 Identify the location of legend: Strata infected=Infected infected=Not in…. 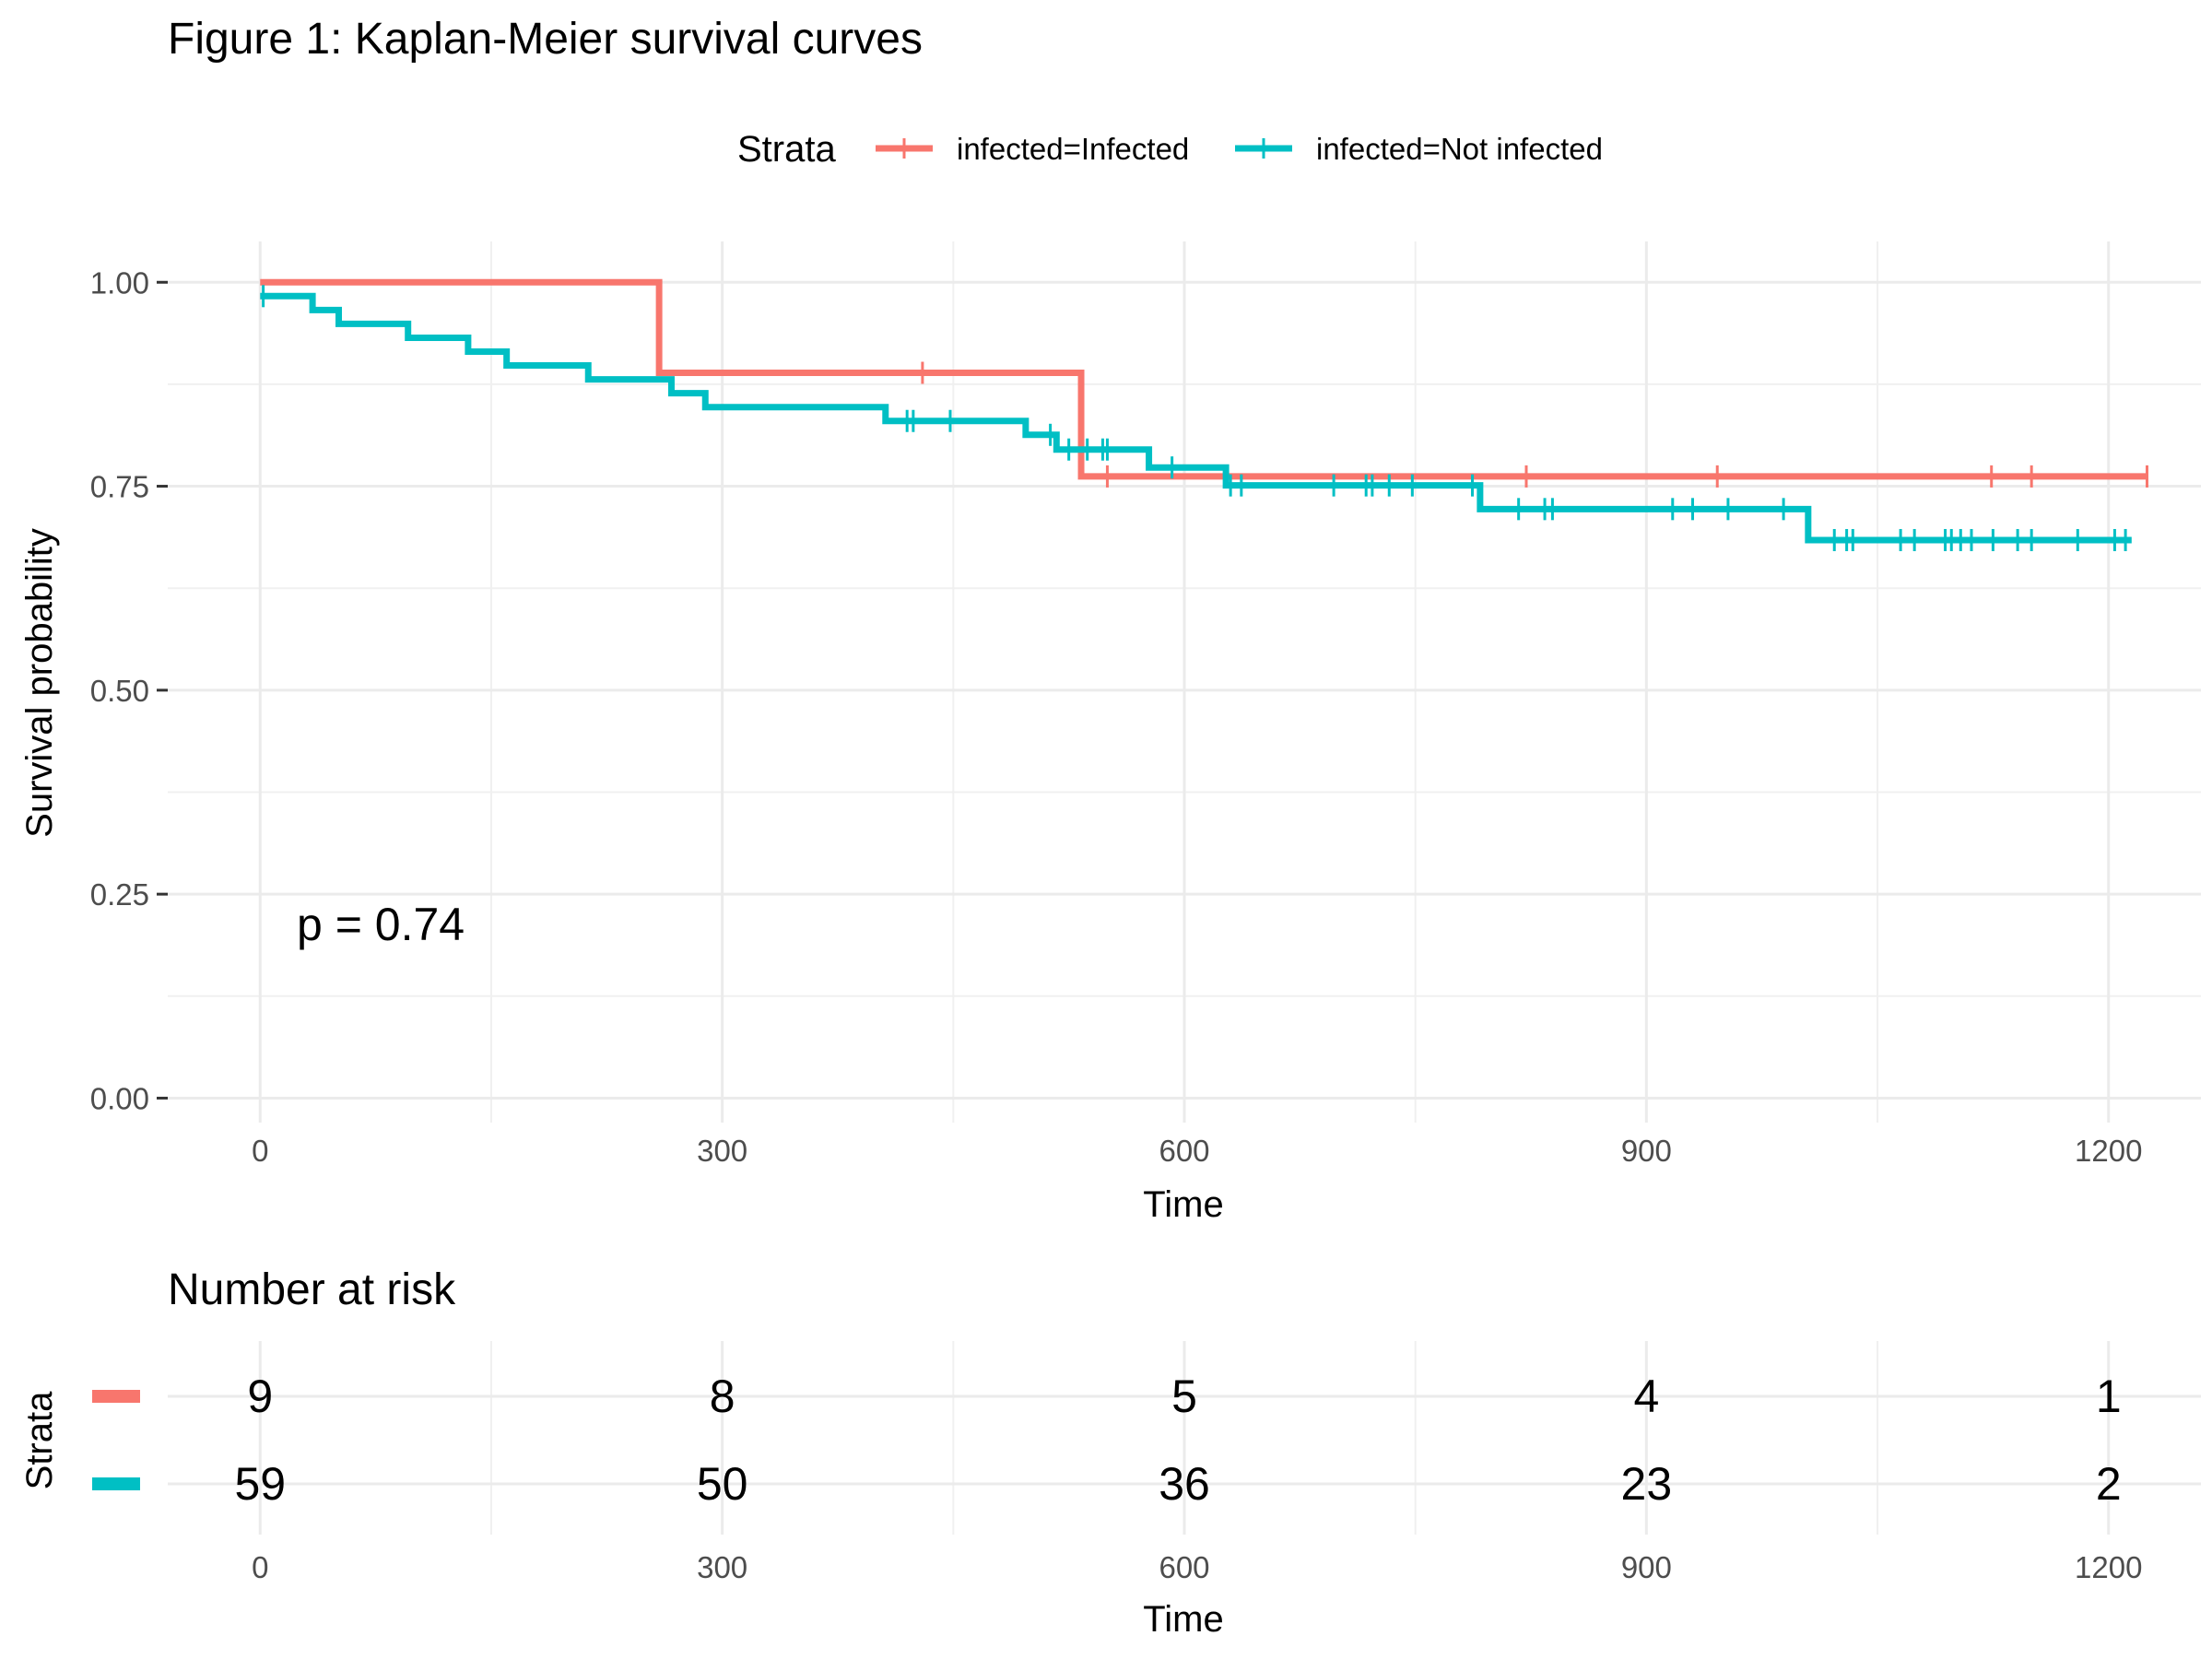
(1170, 149).